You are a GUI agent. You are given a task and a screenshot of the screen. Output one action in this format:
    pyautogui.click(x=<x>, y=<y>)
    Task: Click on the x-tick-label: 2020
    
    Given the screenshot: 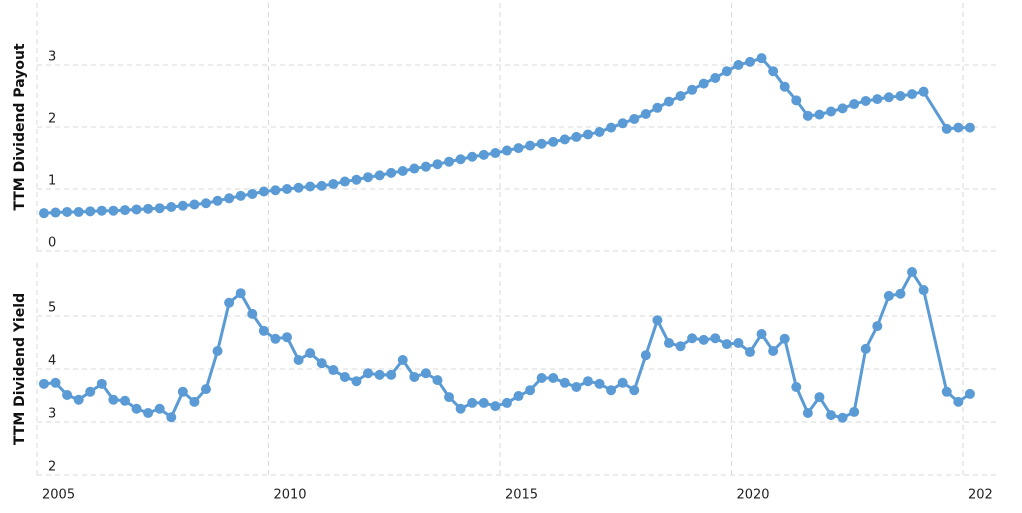 What is the action you would take?
    pyautogui.click(x=752, y=495)
    